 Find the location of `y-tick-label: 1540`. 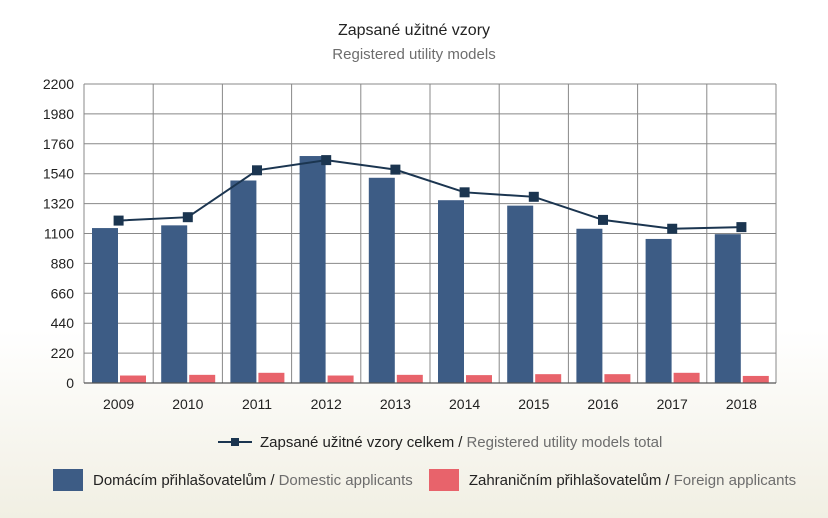

y-tick-label: 1540 is located at coordinates (58, 174).